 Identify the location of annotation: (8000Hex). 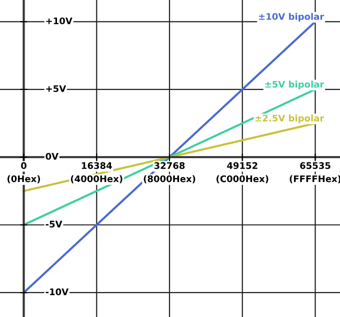
(170, 179).